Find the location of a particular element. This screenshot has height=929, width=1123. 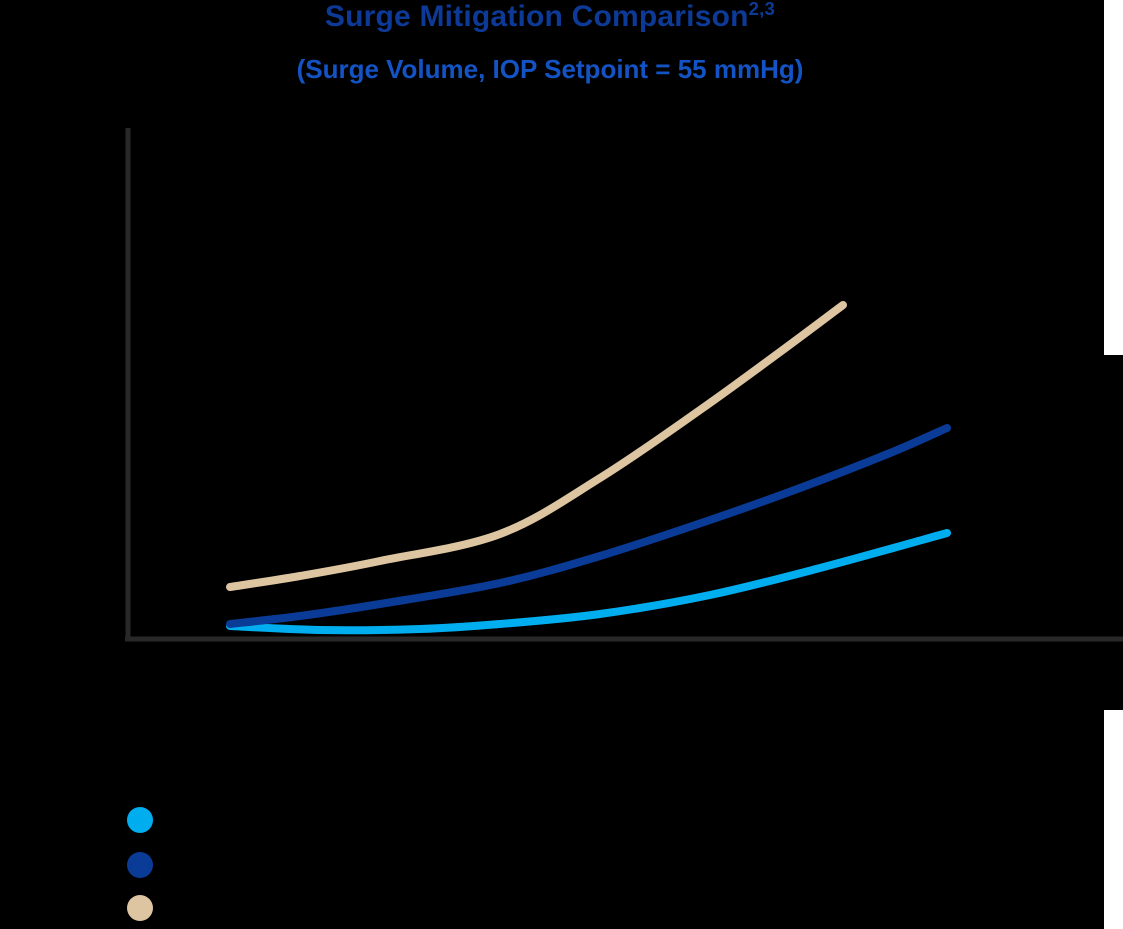

legend-dot-dark-blue is located at coordinates (140, 865).